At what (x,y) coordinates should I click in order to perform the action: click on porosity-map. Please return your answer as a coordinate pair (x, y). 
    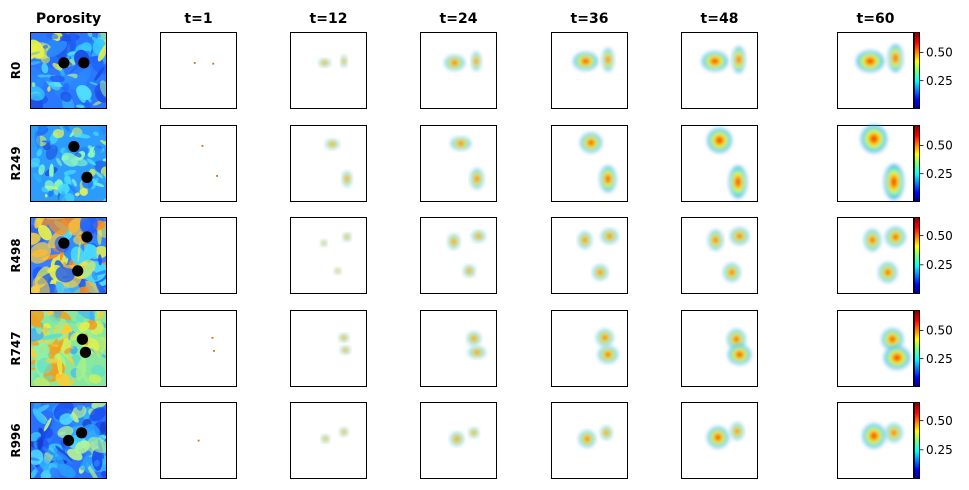
    Looking at the image, I should click on (68, 348).